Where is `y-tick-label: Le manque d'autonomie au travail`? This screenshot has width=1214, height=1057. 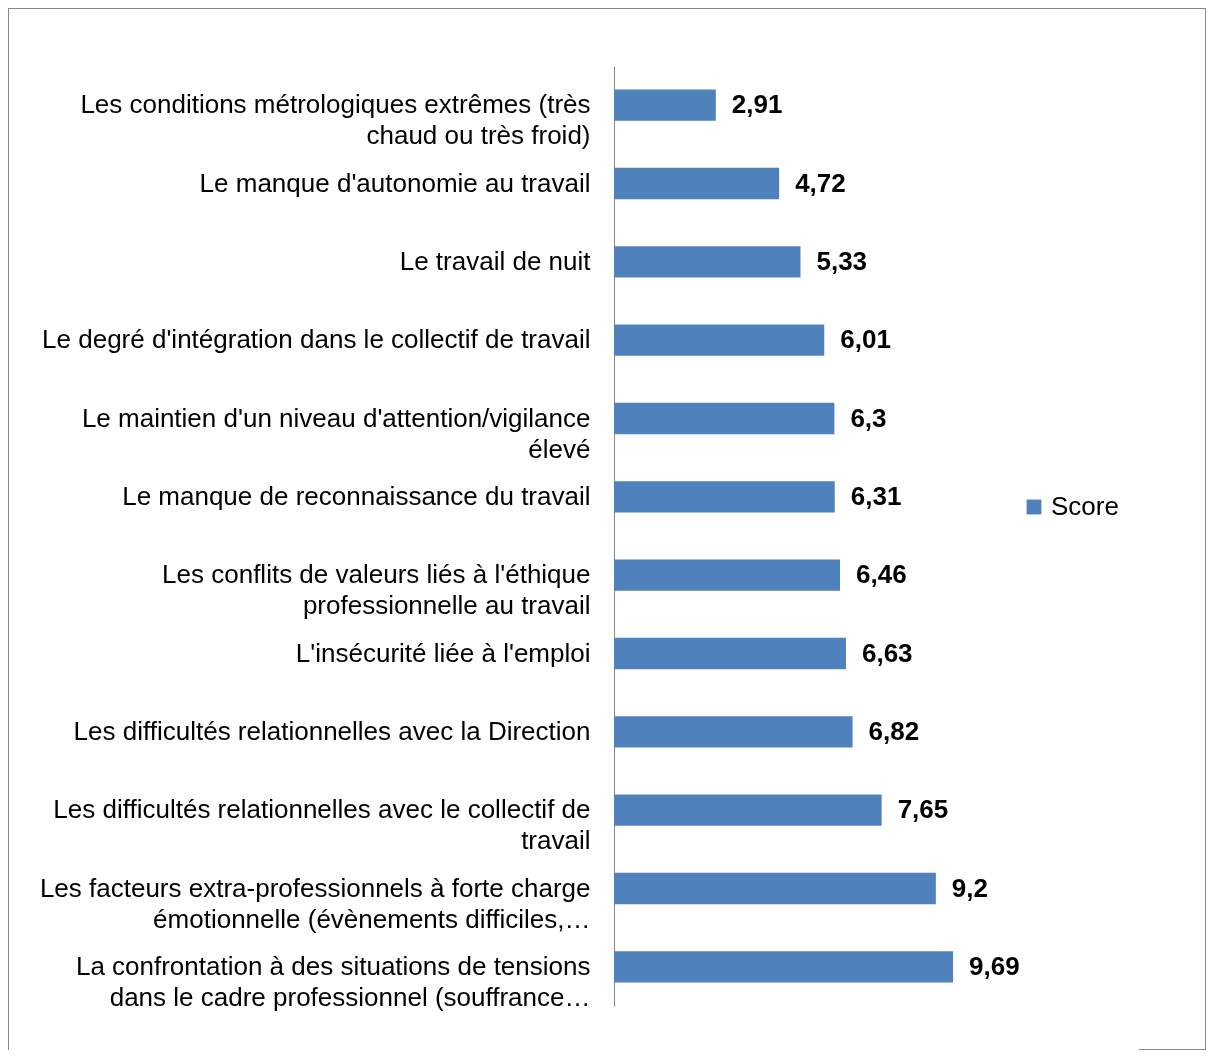
y-tick-label: Le manque d'autonomie au travail is located at coordinates (395, 182).